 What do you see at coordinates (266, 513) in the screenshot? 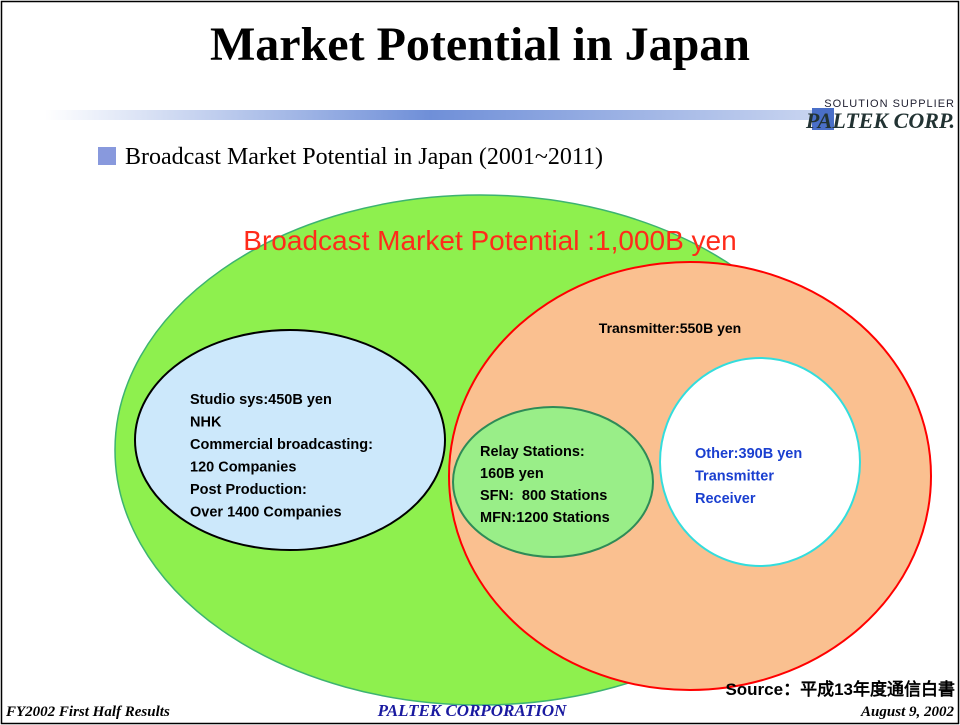
I see `studio-line: Over 1400 Companies` at bounding box center [266, 513].